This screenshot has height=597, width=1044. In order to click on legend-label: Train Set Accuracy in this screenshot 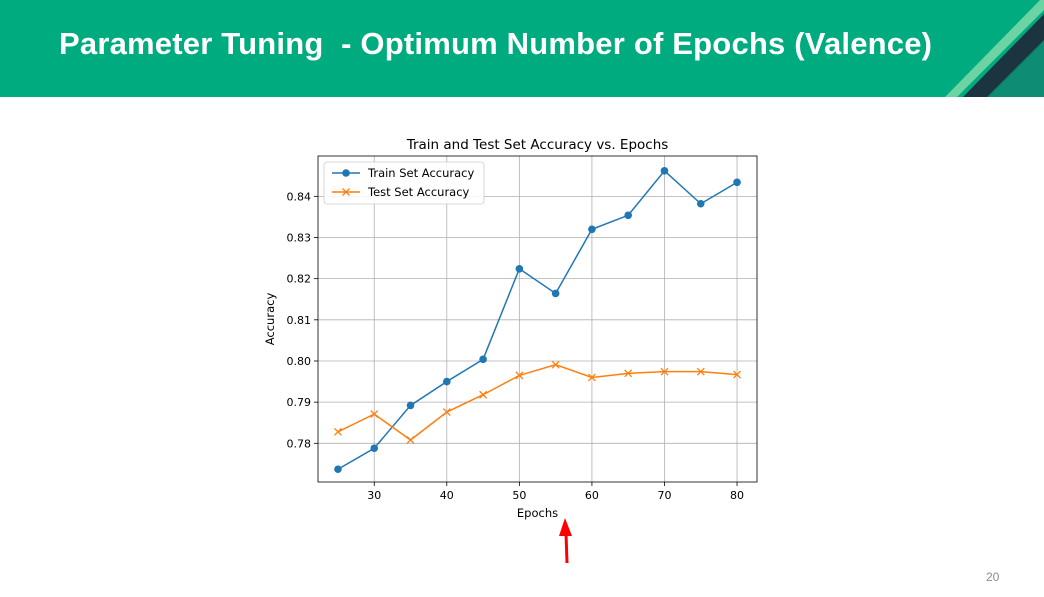, I will do `click(420, 173)`.